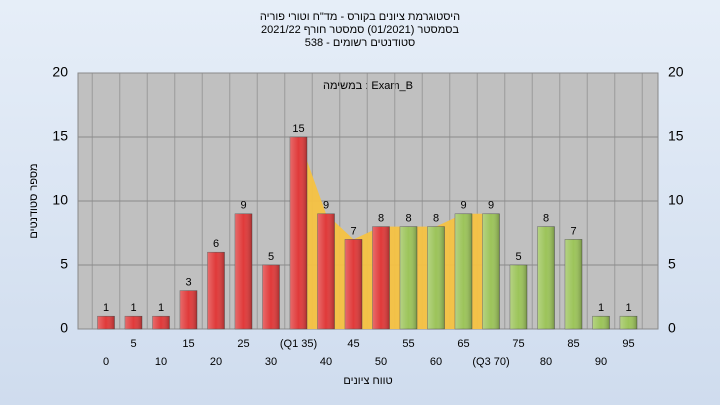  What do you see at coordinates (381, 362) in the screenshot?
I see `x-tick-label: 50` at bounding box center [381, 362].